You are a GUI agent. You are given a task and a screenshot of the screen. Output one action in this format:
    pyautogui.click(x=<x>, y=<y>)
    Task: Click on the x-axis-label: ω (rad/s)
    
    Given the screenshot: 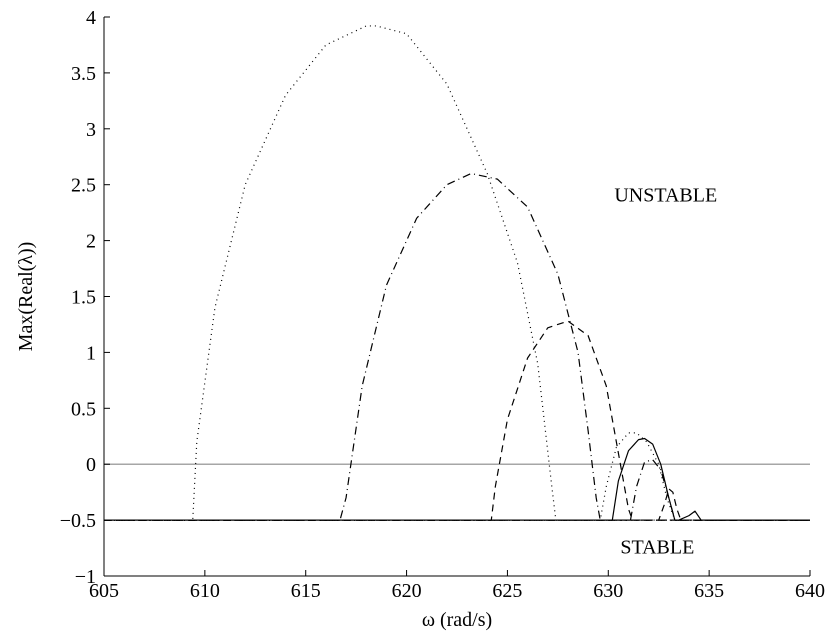 What is the action you would take?
    pyautogui.click(x=457, y=620)
    